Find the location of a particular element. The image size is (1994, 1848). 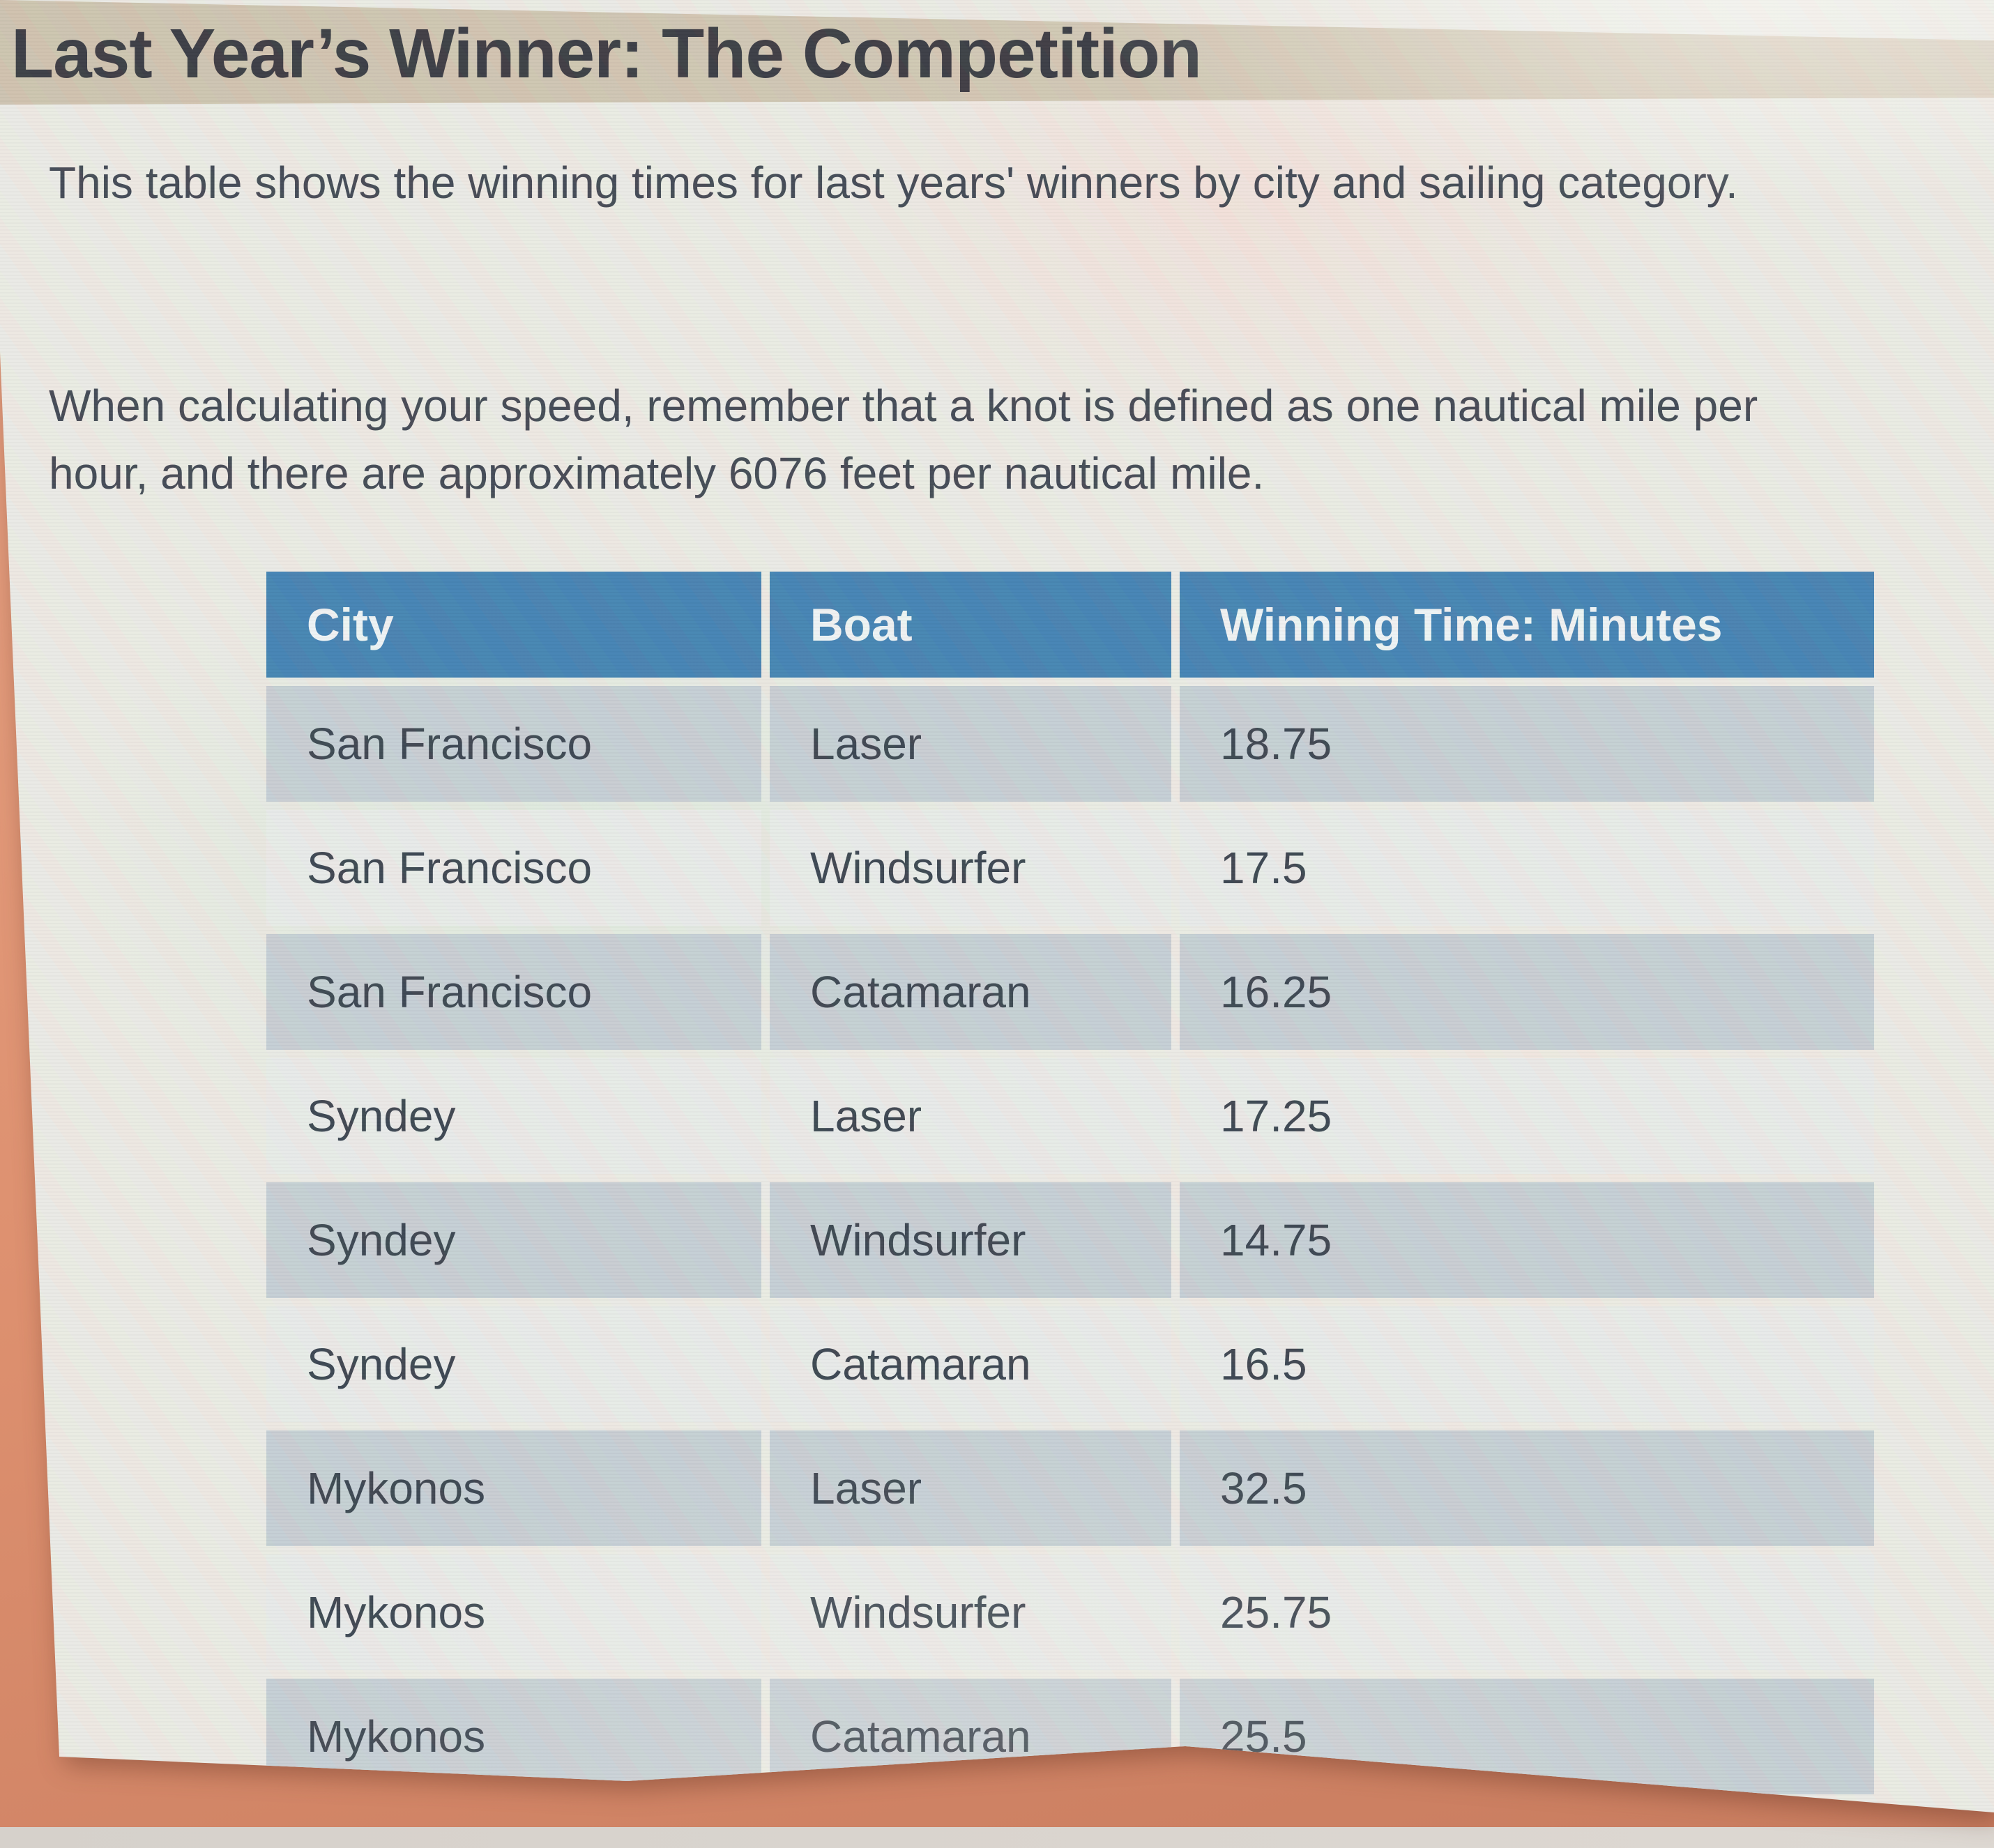

column-header-winning-time: Winning Time: Minutes is located at coordinates (1527, 625).